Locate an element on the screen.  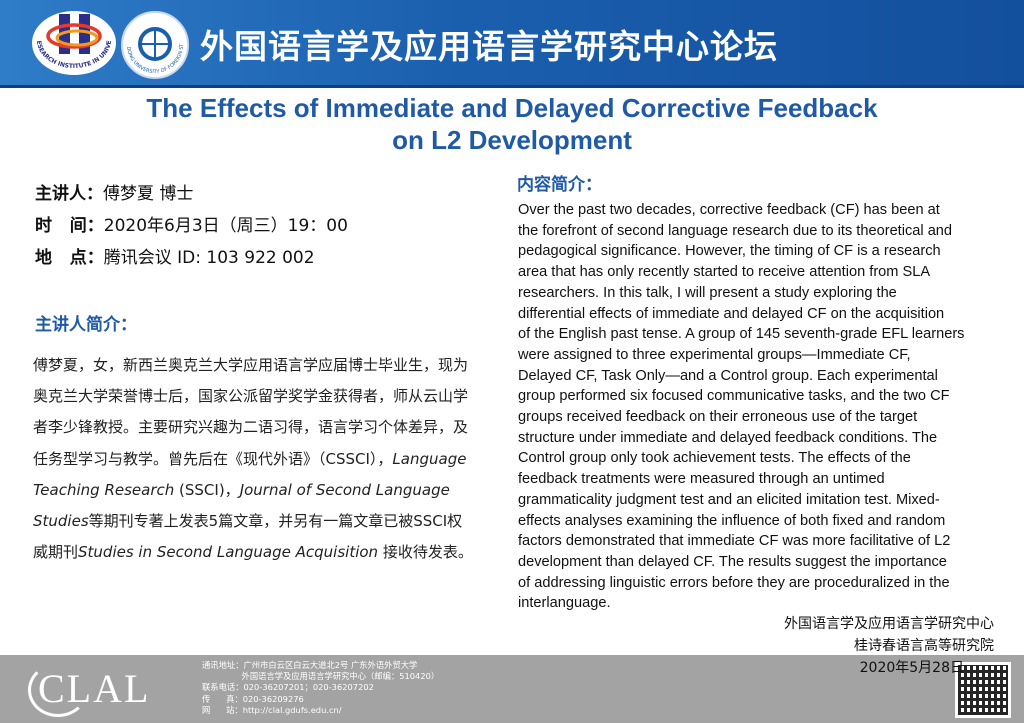
bio-text: (SSCI)， is located at coordinates (207, 489).